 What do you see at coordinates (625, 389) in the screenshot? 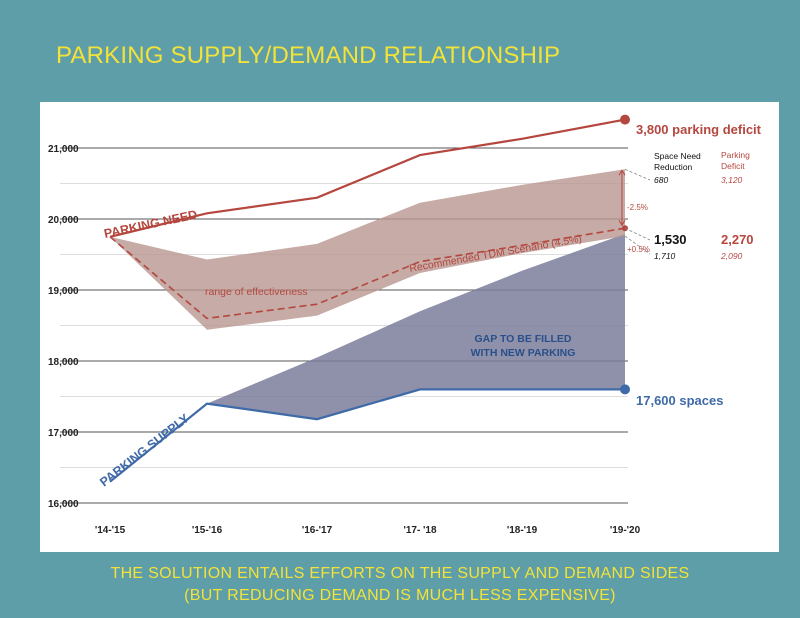
I see `supply-end-point` at bounding box center [625, 389].